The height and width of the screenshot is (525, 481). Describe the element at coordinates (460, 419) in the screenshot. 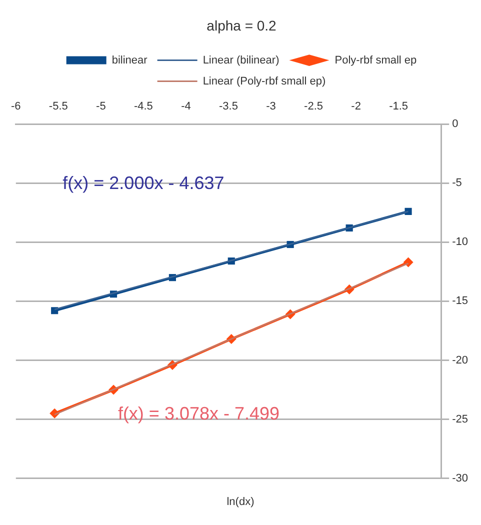

I see `y-tick-label: -25` at that location.